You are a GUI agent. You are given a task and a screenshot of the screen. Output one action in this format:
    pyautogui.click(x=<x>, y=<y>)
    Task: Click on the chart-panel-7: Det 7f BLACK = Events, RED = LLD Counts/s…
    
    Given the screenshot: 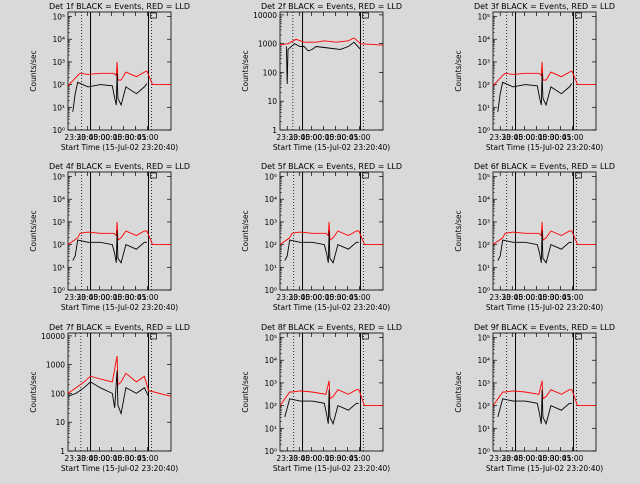 What is the action you would take?
    pyautogui.click(x=109, y=398)
    